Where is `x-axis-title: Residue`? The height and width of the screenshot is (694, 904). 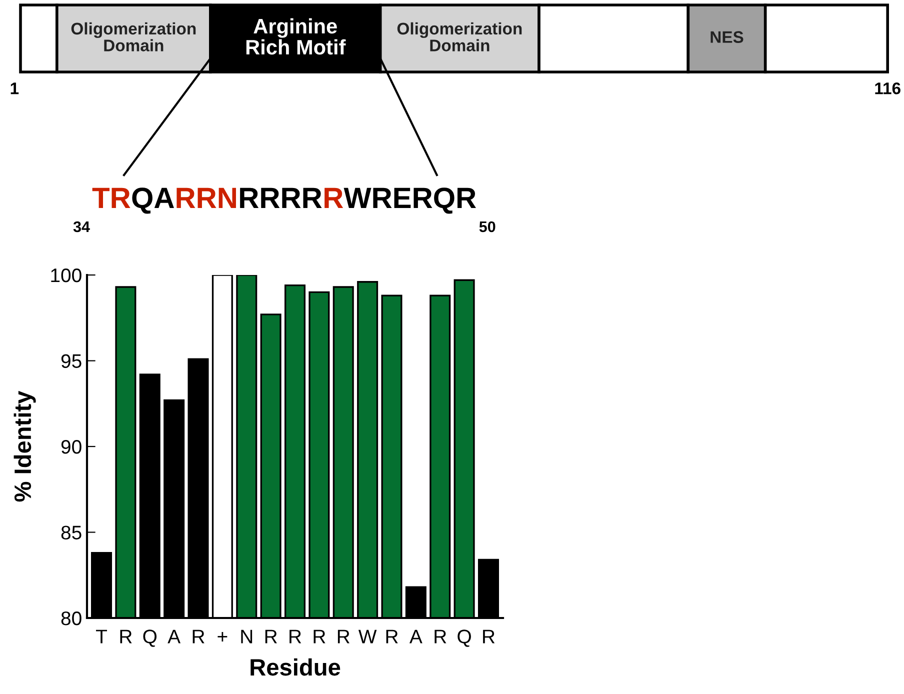
x-axis-title: Residue is located at coordinates (295, 667).